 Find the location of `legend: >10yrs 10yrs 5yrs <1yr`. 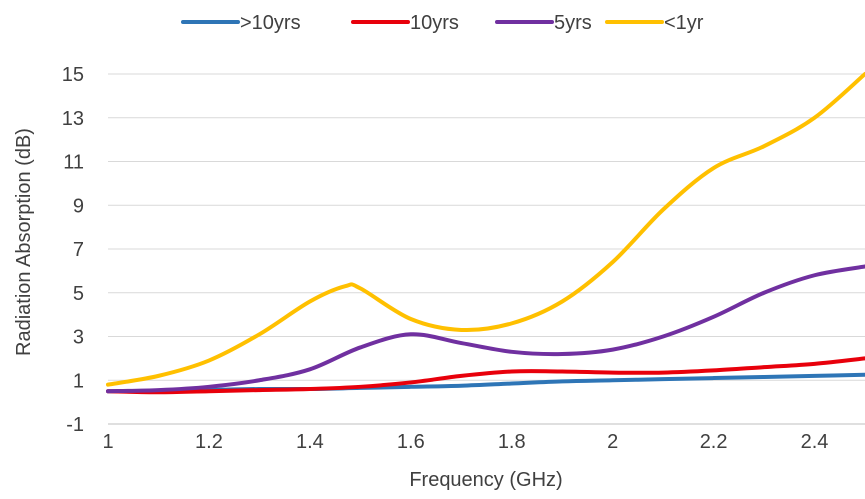

legend: >10yrs 10yrs 5yrs <1yr is located at coordinates (442, 23).